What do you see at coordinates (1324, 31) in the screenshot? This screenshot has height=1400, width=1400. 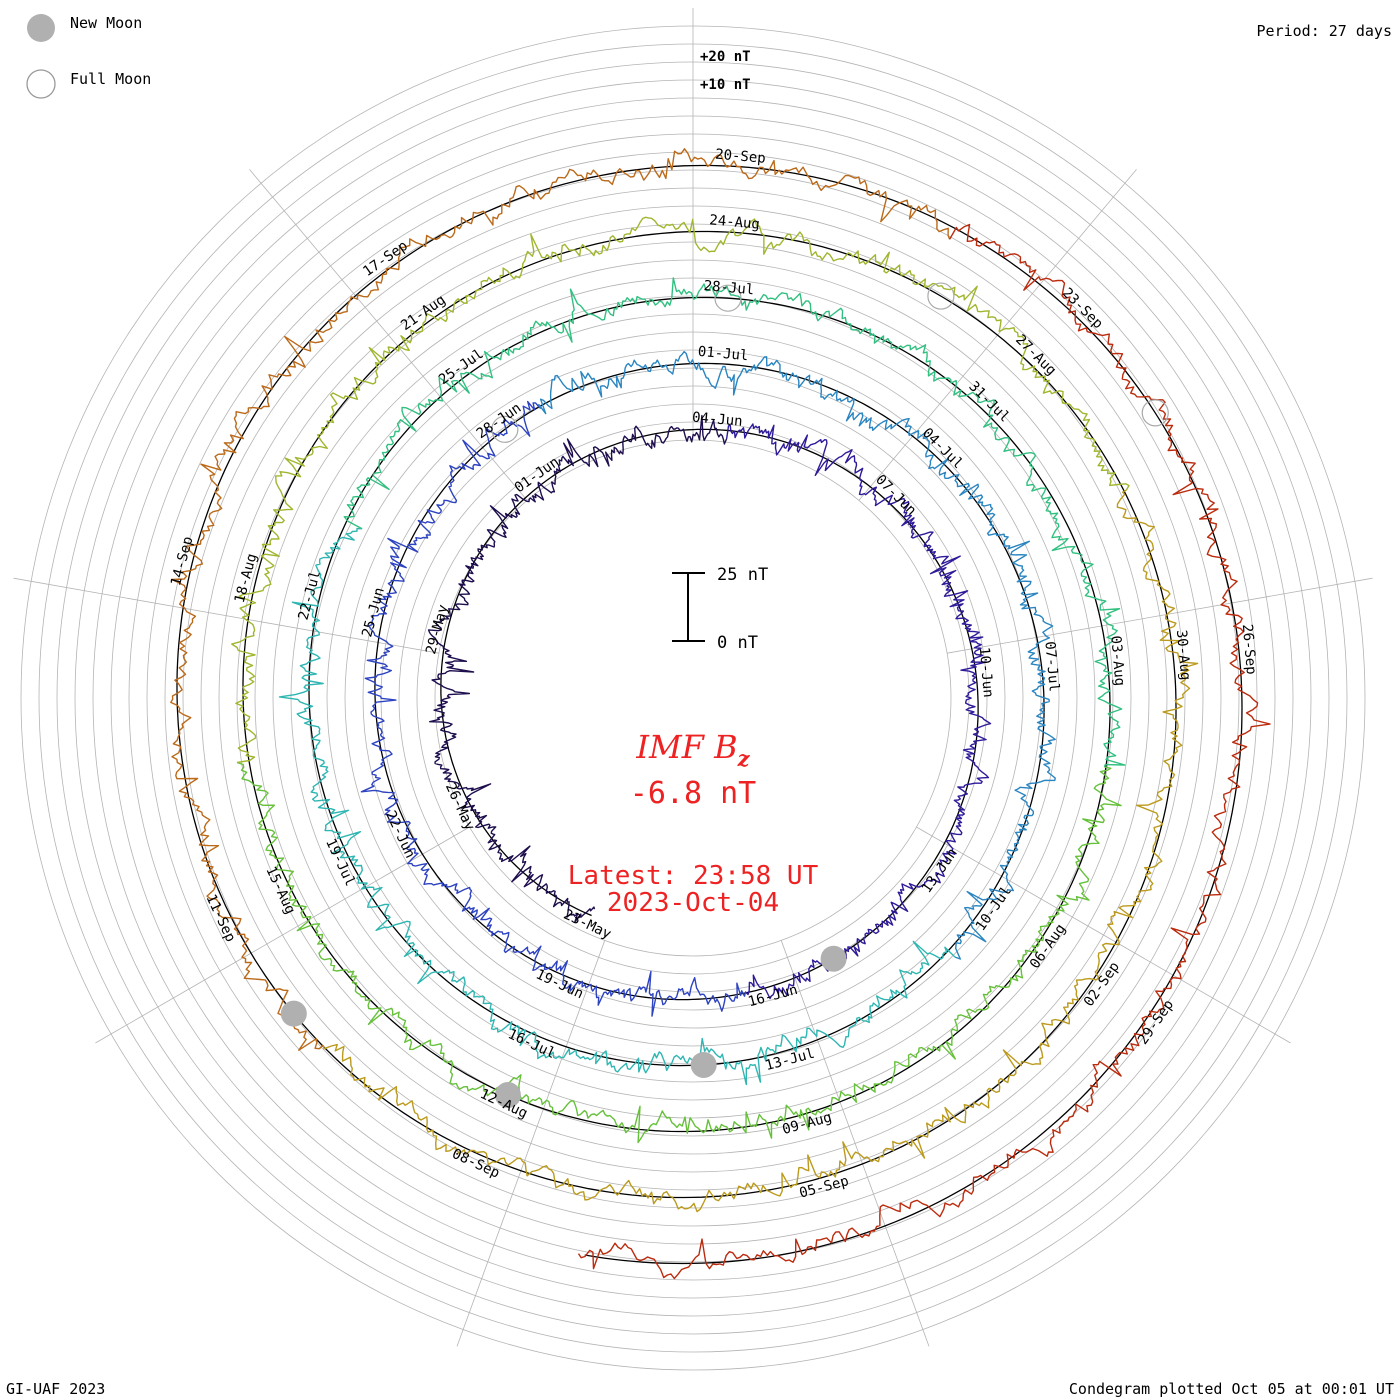 I see `period-label: Period: 27 days` at bounding box center [1324, 31].